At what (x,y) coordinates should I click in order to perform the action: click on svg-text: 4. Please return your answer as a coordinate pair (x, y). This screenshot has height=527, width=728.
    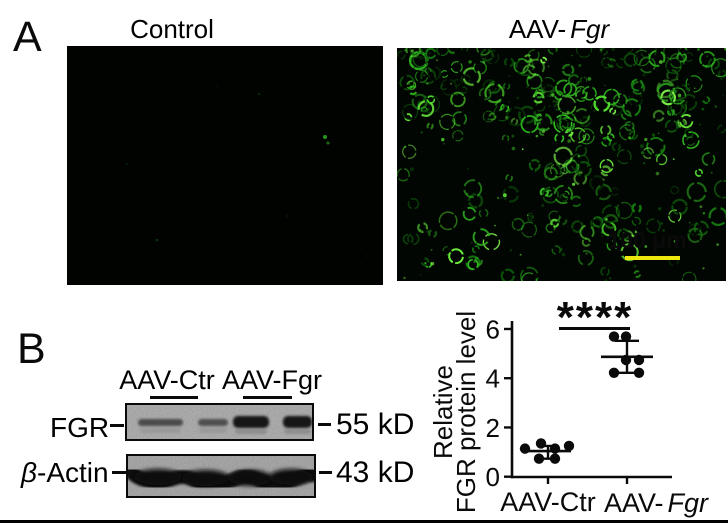
    Looking at the image, I should click on (493, 379).